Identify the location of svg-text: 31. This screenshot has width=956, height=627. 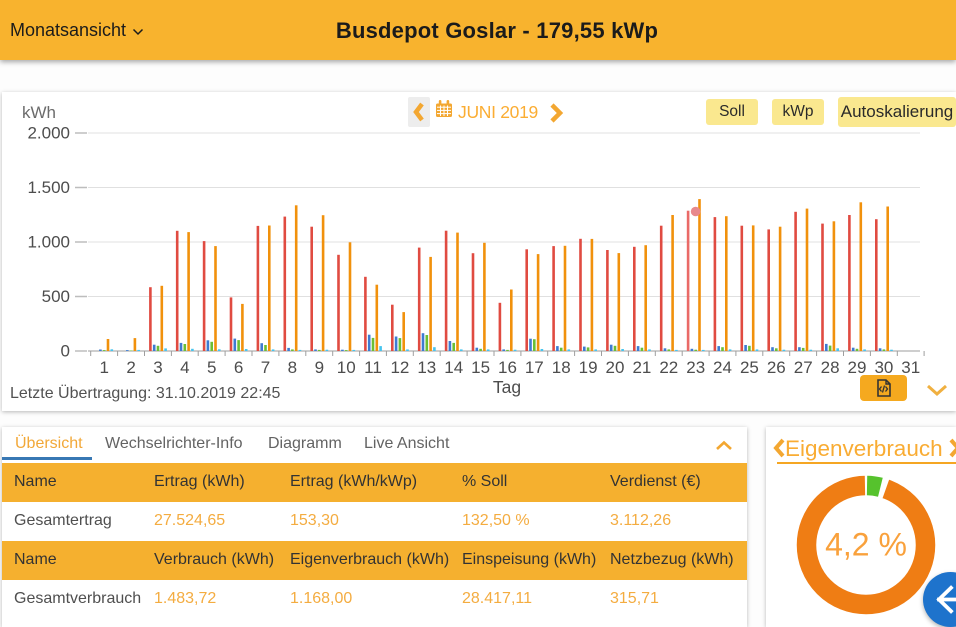
(910, 367).